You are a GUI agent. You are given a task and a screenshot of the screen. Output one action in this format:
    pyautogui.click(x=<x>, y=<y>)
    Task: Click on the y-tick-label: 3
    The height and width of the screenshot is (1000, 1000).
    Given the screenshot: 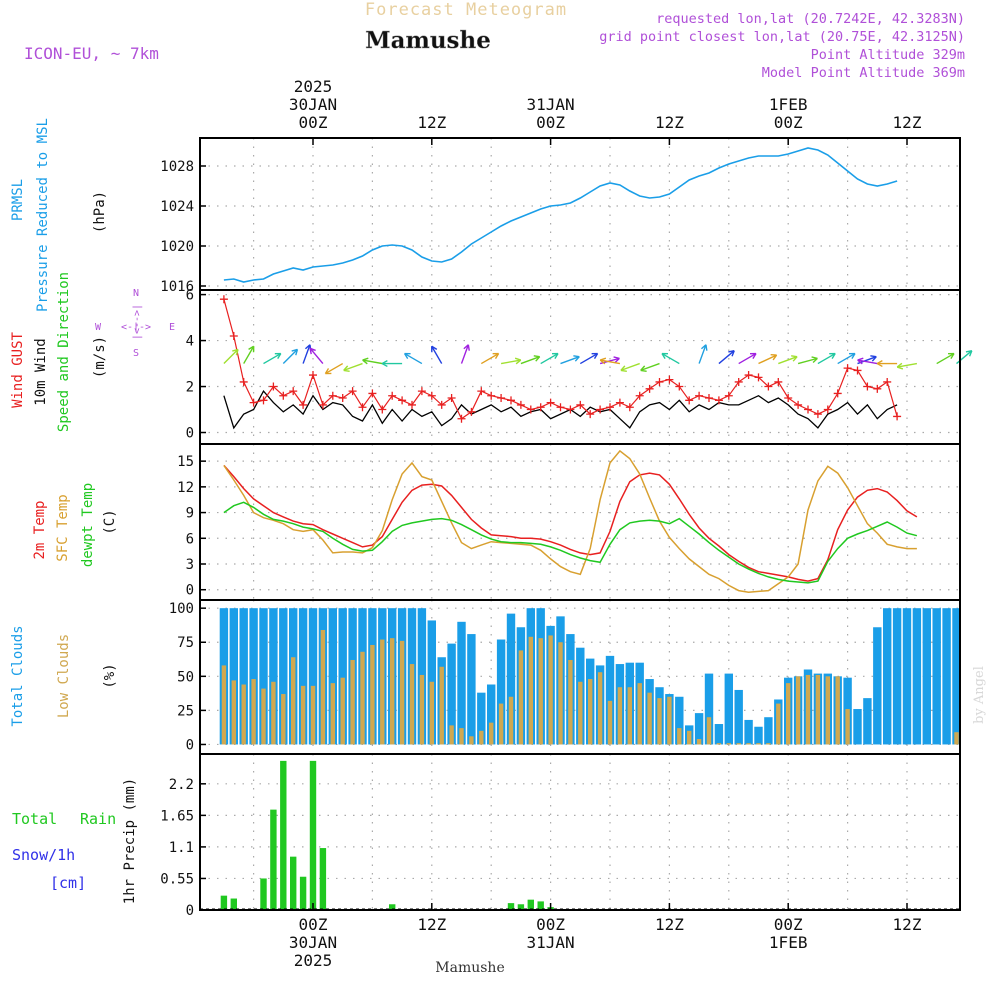 What is the action you would take?
    pyautogui.click(x=190, y=565)
    